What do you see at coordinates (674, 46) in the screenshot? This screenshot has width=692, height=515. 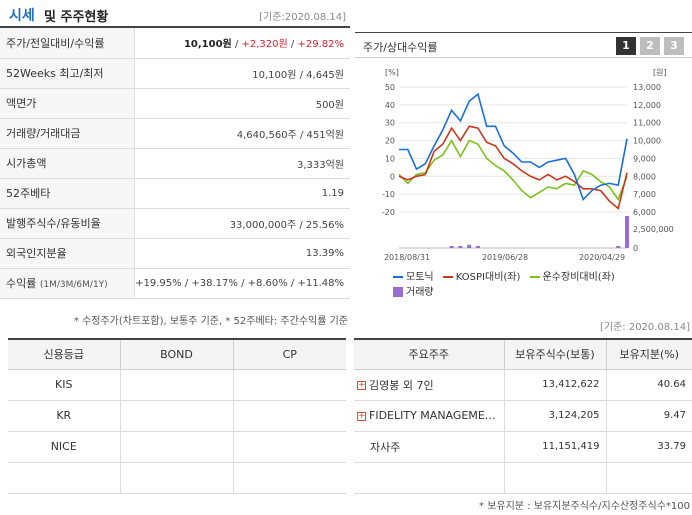 I see `chart-tab-3: 3` at bounding box center [674, 46].